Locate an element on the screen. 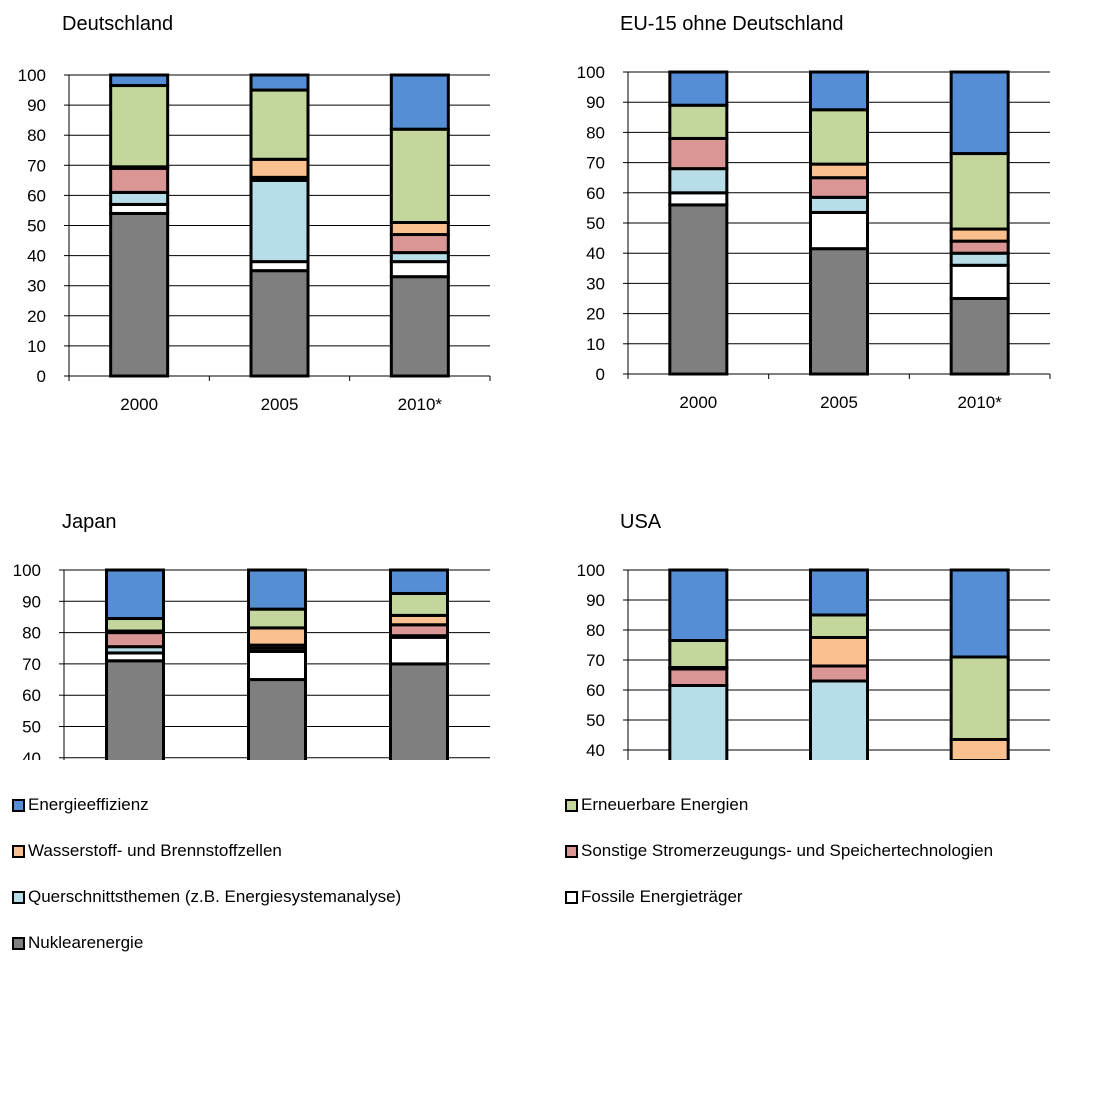 Image resolution: width=1115 pixels, height=1115 pixels. legend-label: Nuklearenergie is located at coordinates (86, 942).